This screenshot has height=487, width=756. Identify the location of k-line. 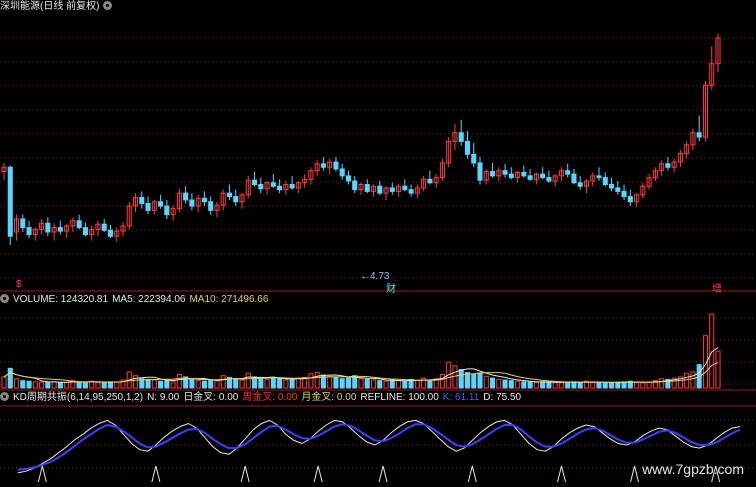
(379, 446).